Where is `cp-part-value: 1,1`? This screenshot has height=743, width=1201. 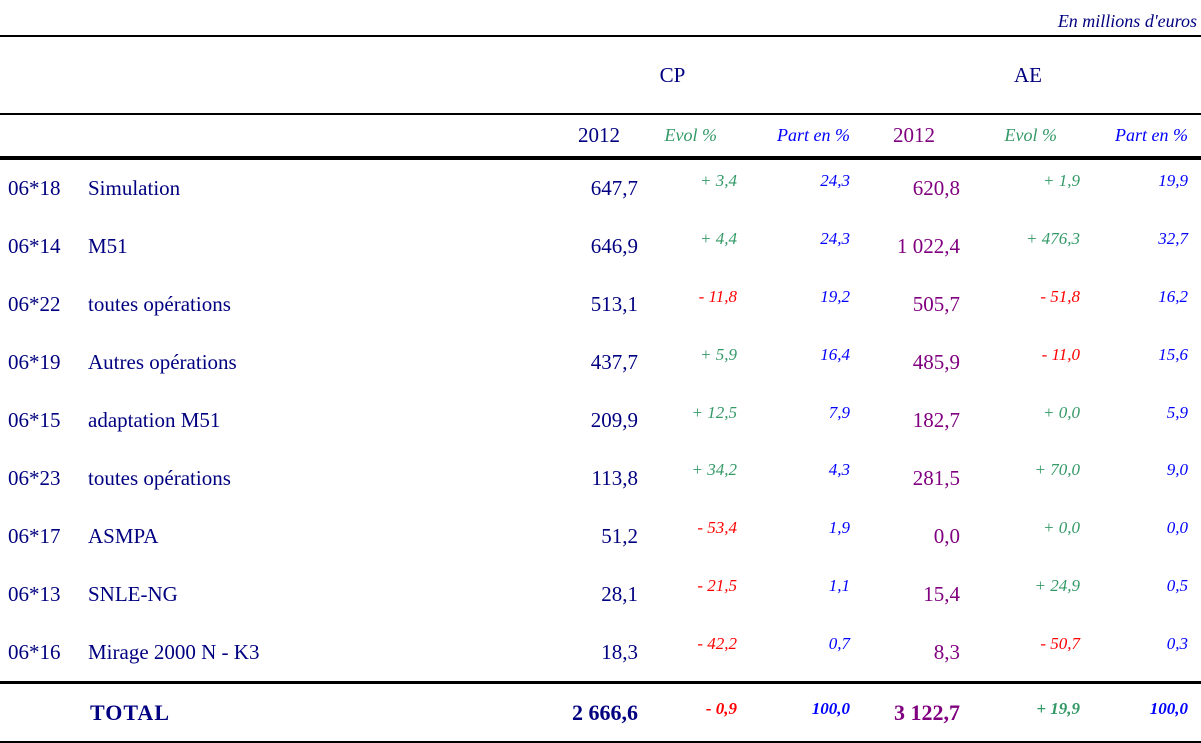 cp-part-value: 1,1 is located at coordinates (839, 586).